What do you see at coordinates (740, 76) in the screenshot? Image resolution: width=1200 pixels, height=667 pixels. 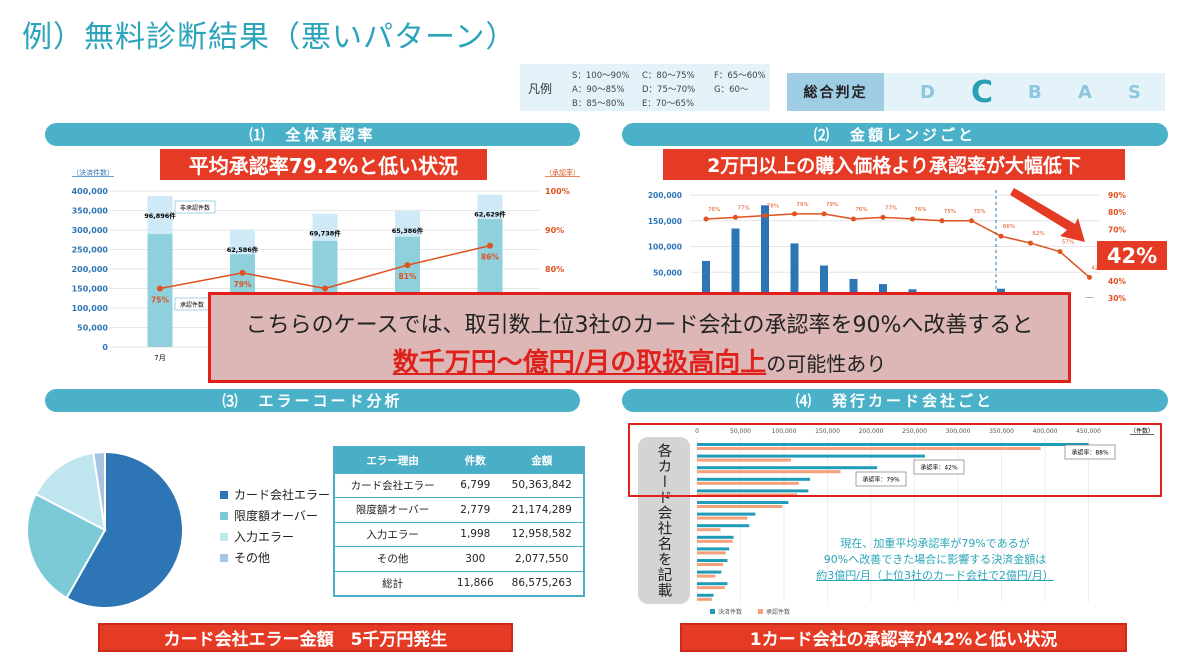 I see `legend-item: F：65〜60%` at bounding box center [740, 76].